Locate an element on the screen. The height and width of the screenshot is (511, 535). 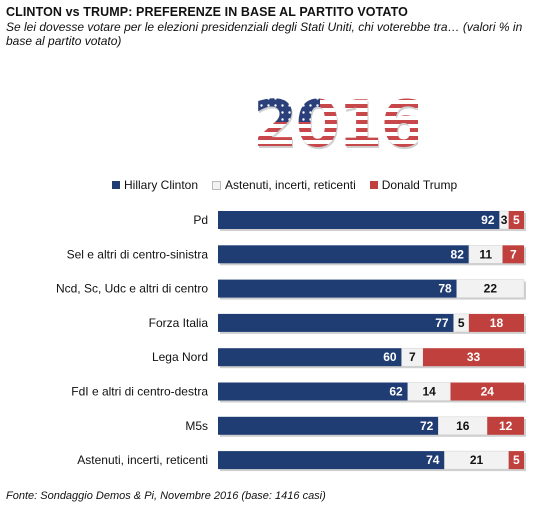
legend-item-clinton: Hillary Clinton is located at coordinates (155, 185).